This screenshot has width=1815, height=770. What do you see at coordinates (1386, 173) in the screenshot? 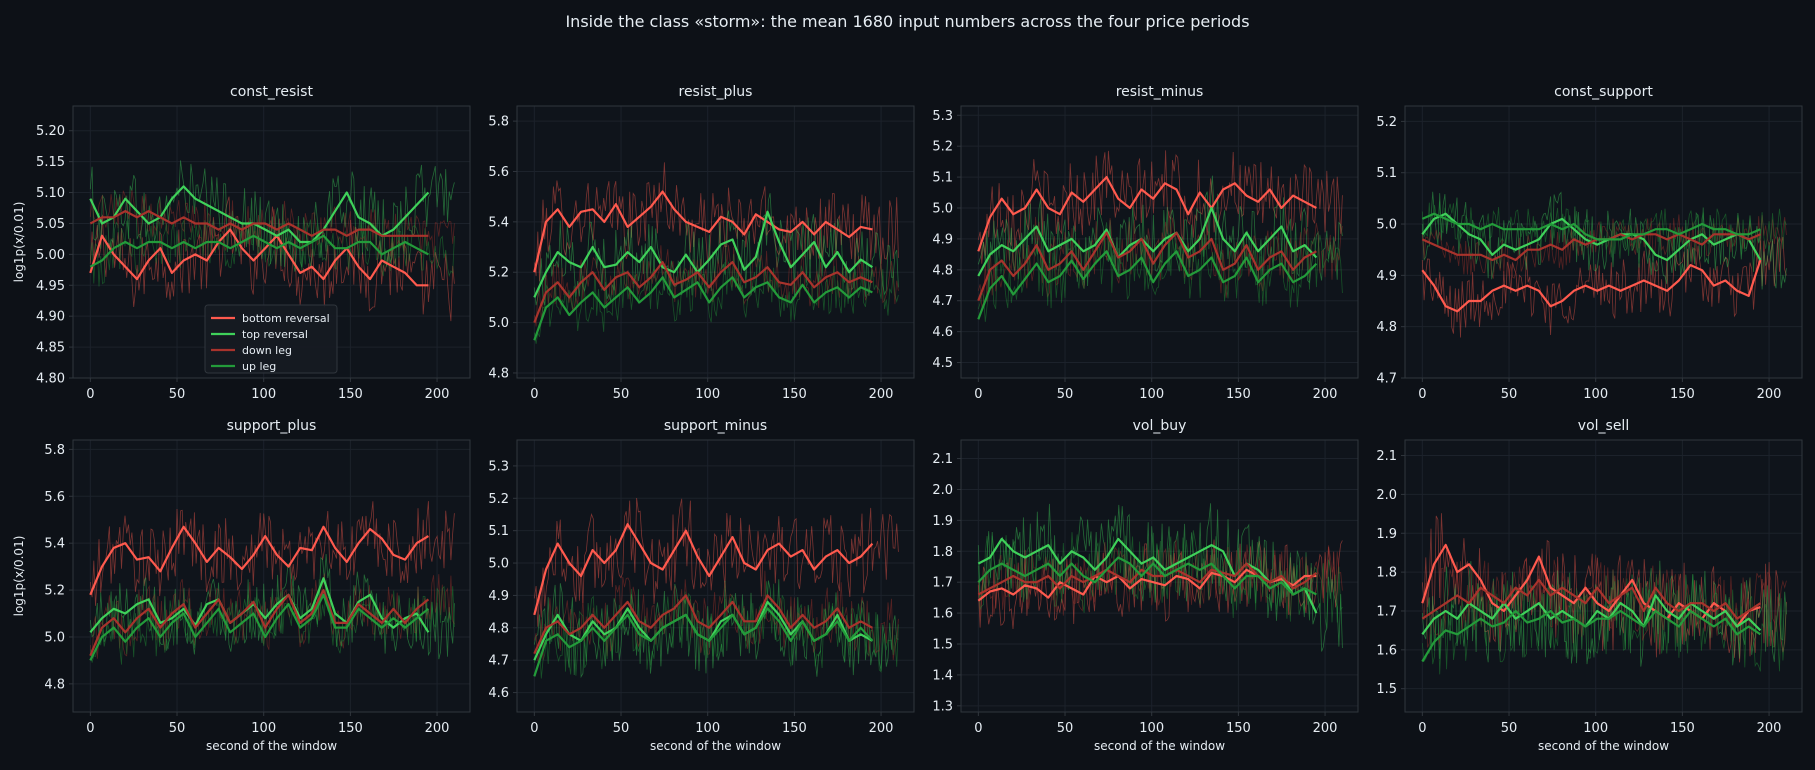
I see `y-tick-label: 5.1` at bounding box center [1386, 173].